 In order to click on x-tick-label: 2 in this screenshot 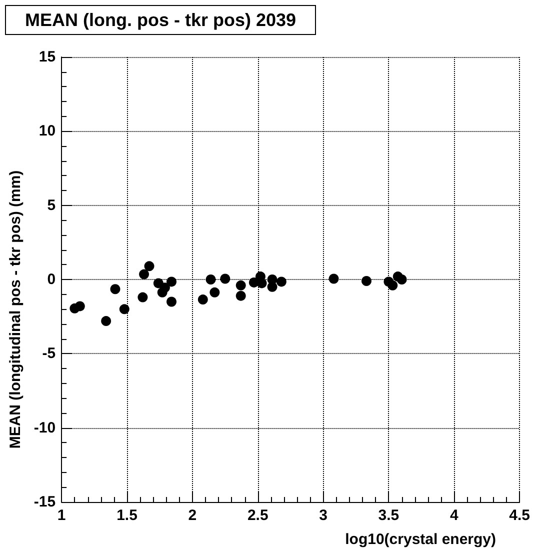, I will do `click(192, 515)`.